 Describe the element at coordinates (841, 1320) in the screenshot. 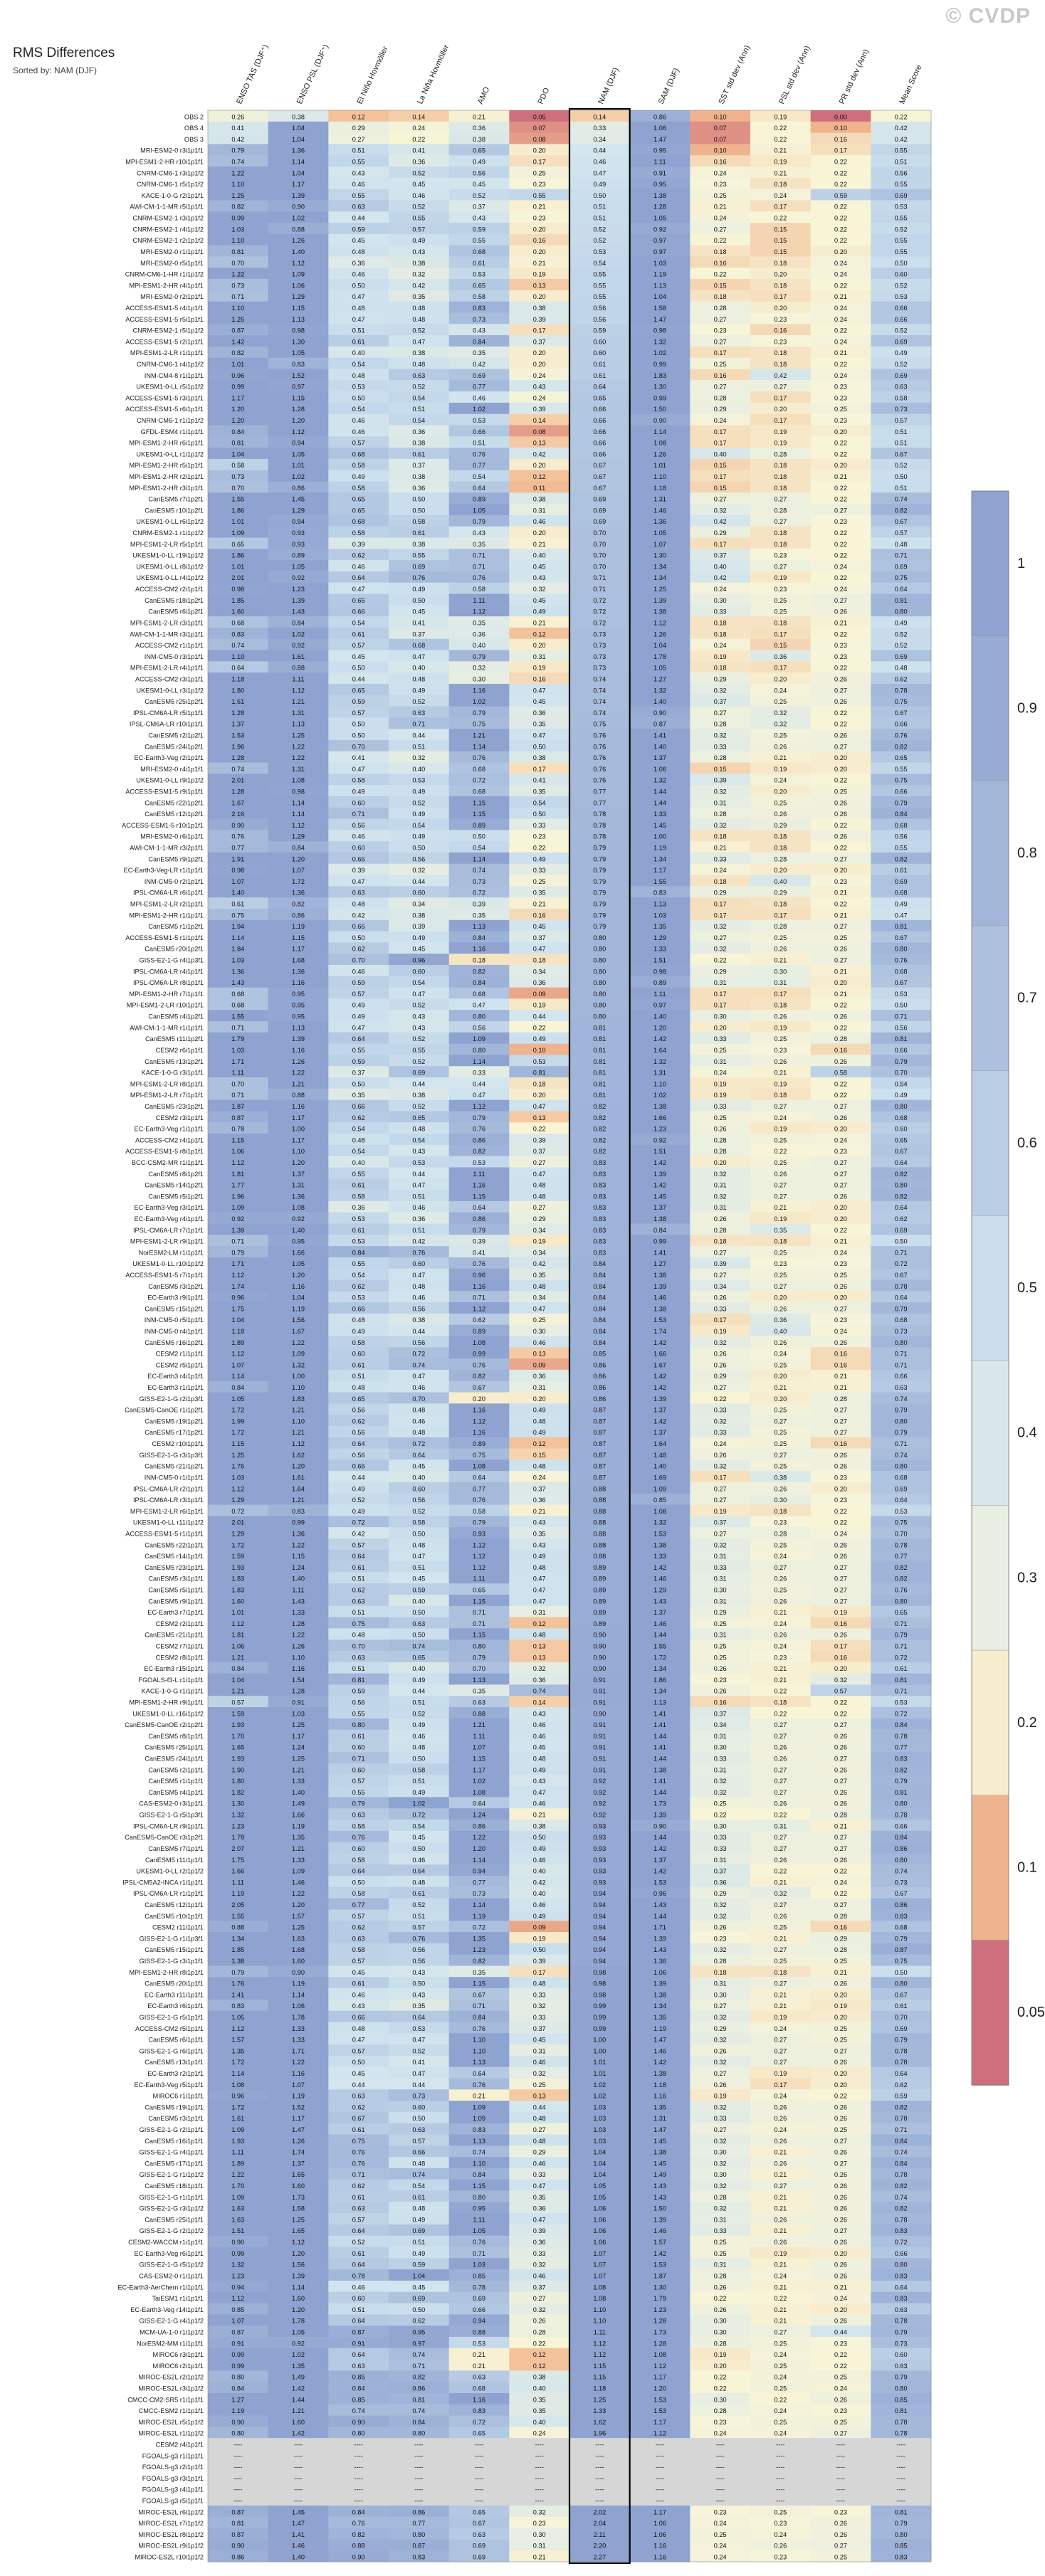

I see `cell-value: 0.23` at that location.